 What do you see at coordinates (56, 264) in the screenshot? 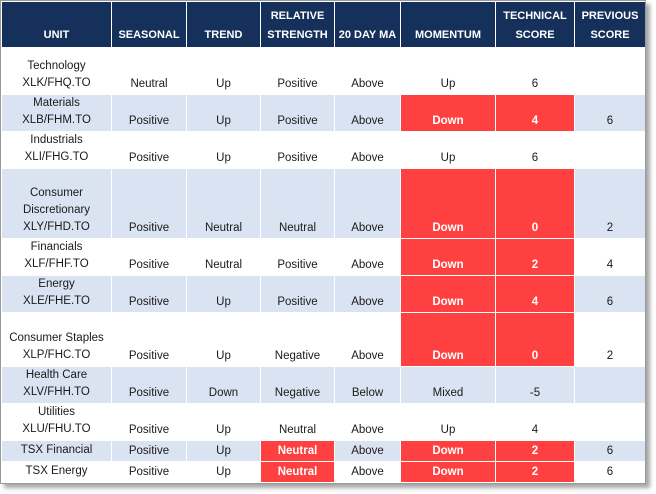
I see `unit-line: XLF/FHF.TO` at bounding box center [56, 264].